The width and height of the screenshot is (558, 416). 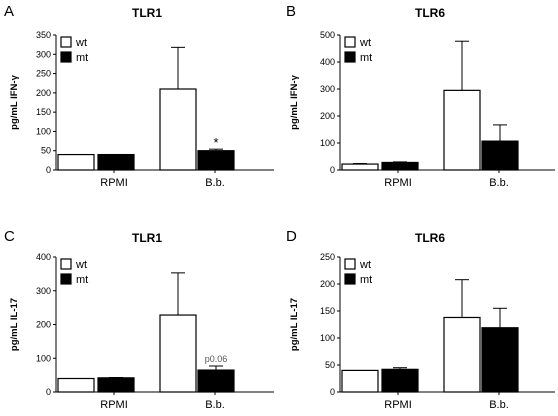 What do you see at coordinates (216, 359) in the screenshot?
I see `annotation-label: p0.06` at bounding box center [216, 359].